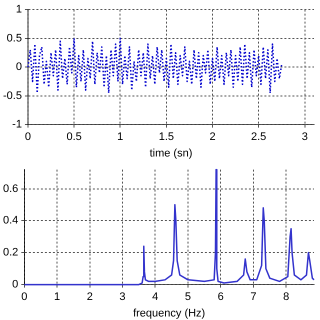  What do you see at coordinates (28, 137) in the screenshot?
I see `x-tick-label: 0` at bounding box center [28, 137].